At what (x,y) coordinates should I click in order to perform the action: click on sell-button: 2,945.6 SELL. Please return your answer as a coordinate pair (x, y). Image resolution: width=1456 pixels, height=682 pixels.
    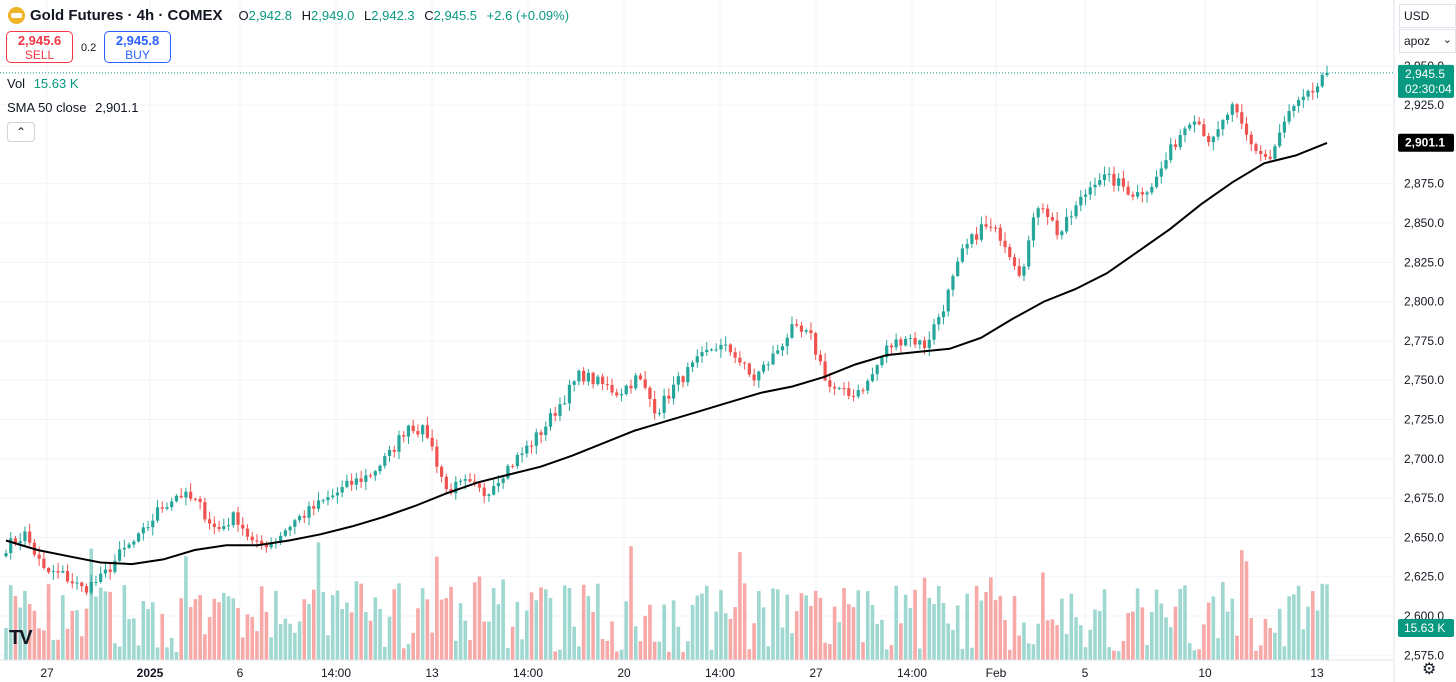
    Looking at the image, I should click on (39, 47).